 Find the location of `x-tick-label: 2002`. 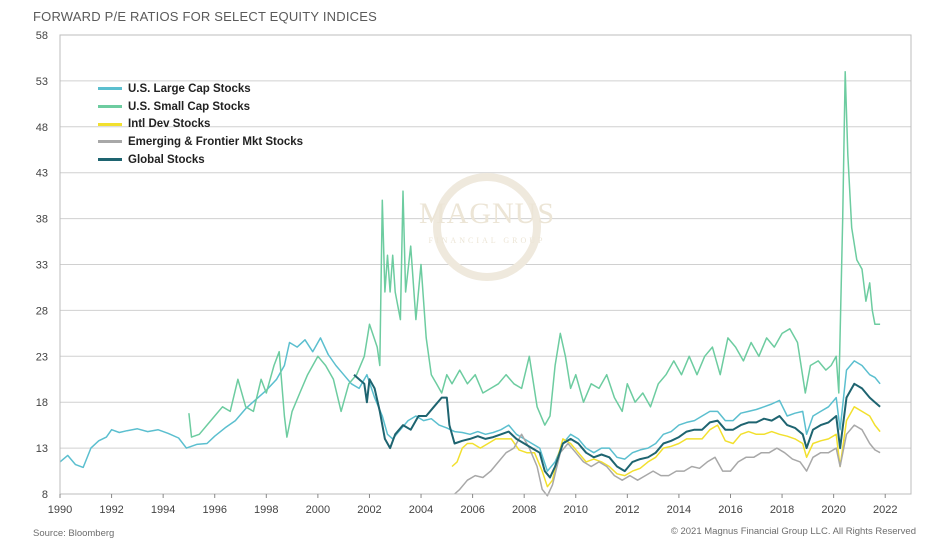

x-tick-label: 2002 is located at coordinates (369, 510).